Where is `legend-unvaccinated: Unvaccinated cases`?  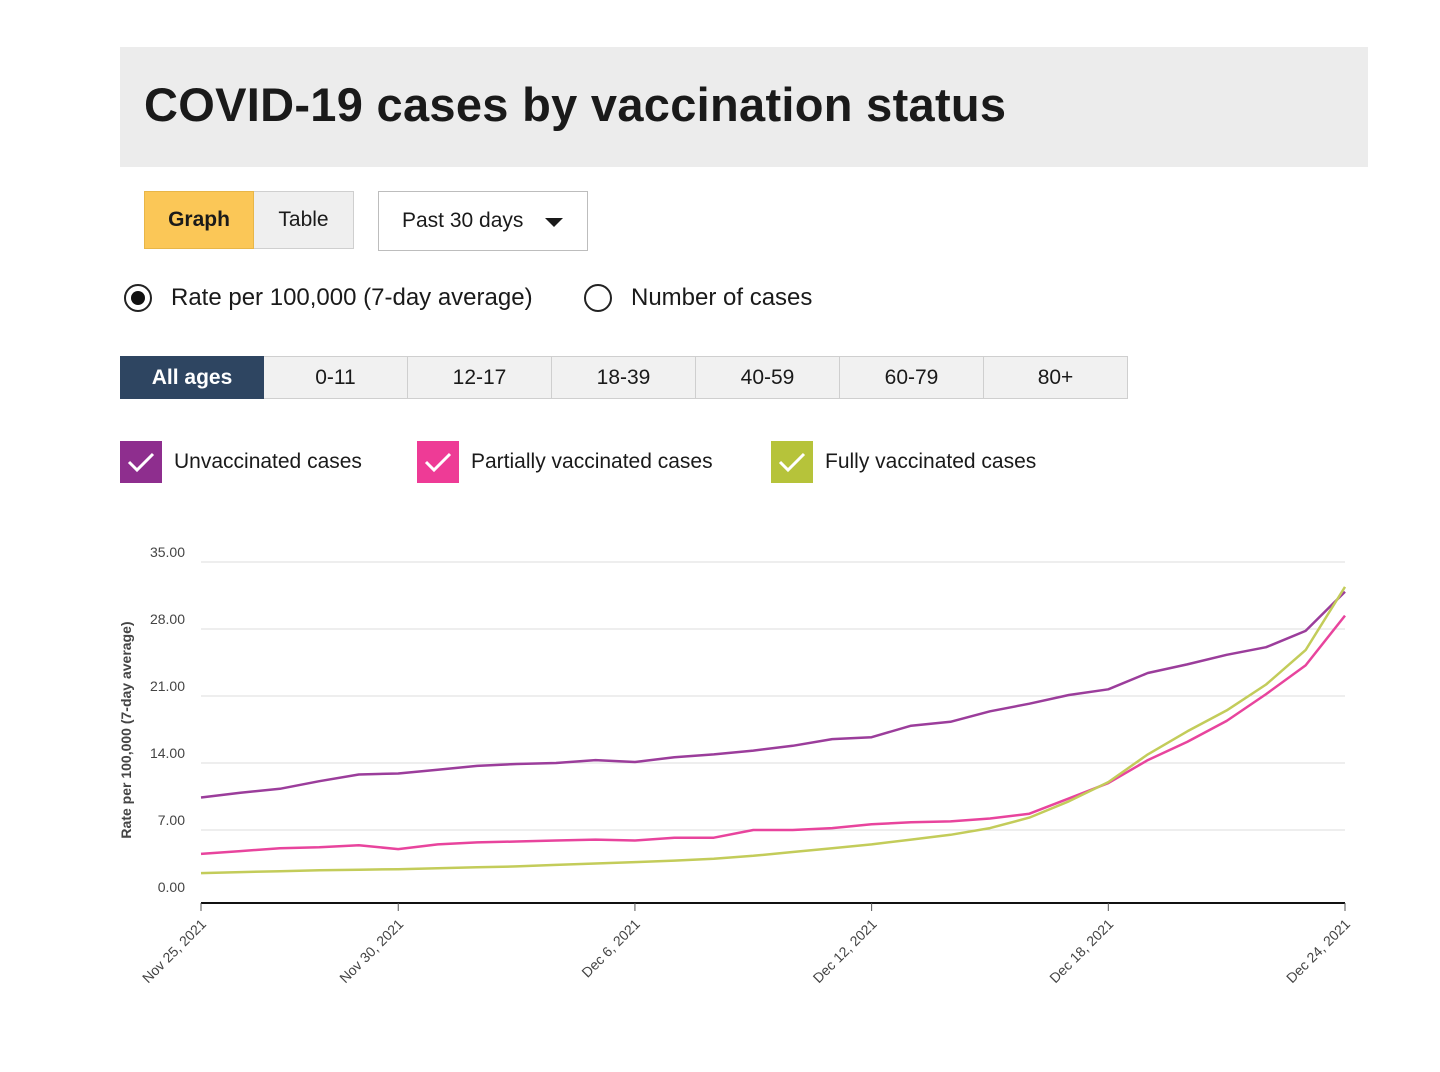
legend-unvaccinated: Unvaccinated cases is located at coordinates (241, 462).